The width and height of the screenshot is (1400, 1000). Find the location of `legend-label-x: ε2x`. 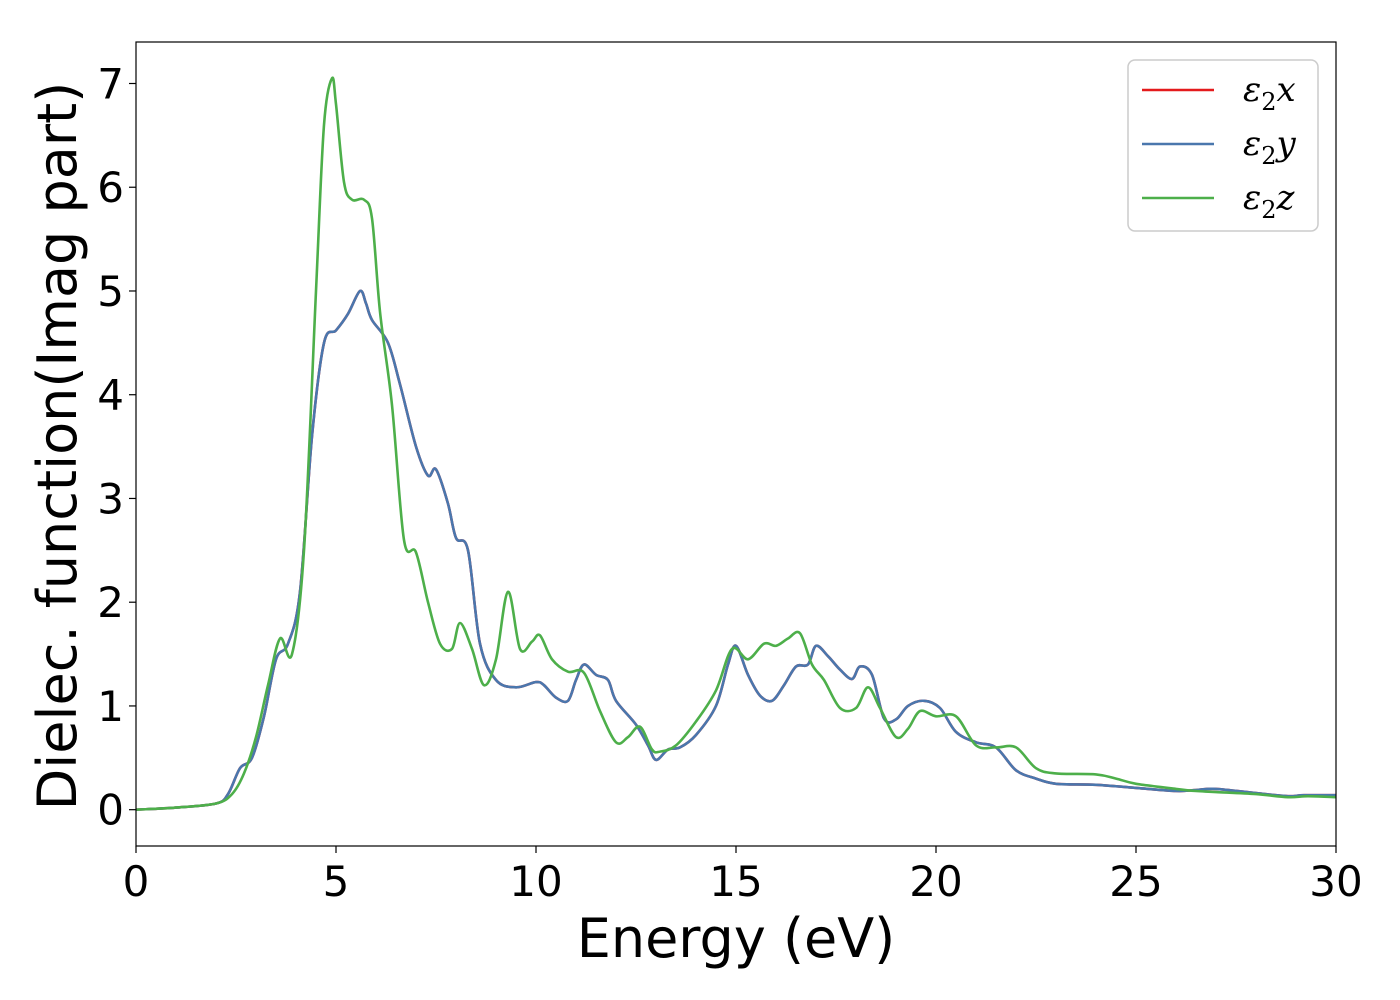

legend-label-x: ε2x is located at coordinates (1269, 93).